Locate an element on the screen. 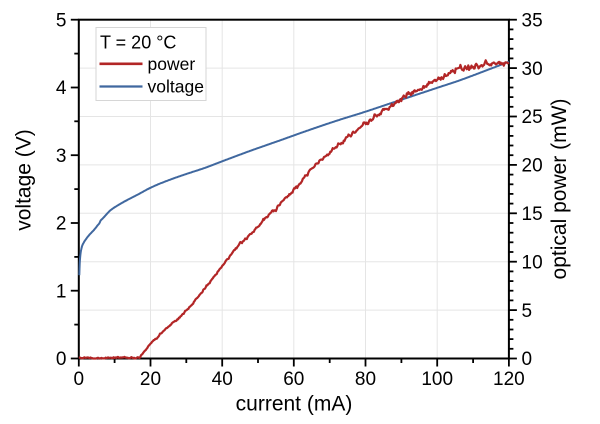 The height and width of the screenshot is (424, 600). svg-text: current (mA) is located at coordinates (294, 404).